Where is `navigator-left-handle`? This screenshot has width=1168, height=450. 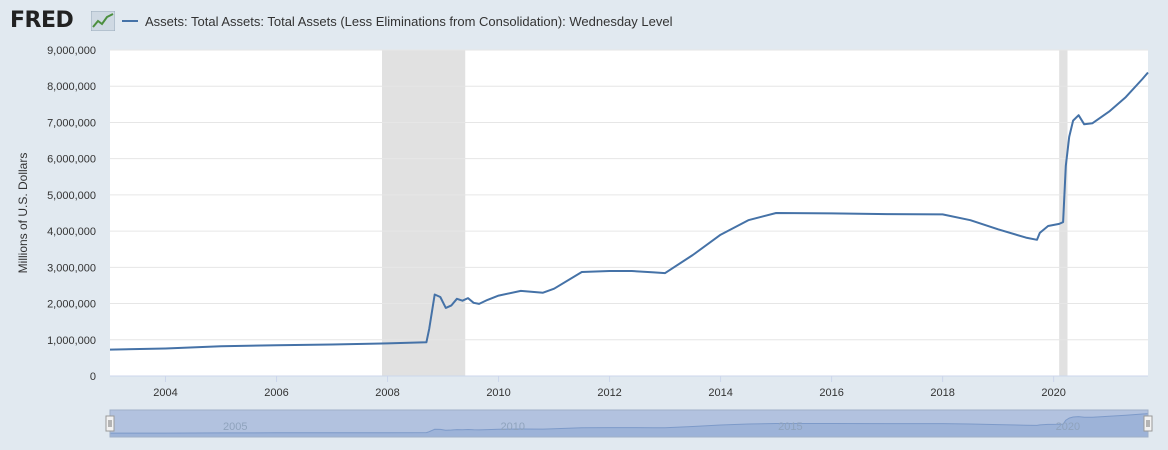
navigator-left-handle is located at coordinates (110, 423).